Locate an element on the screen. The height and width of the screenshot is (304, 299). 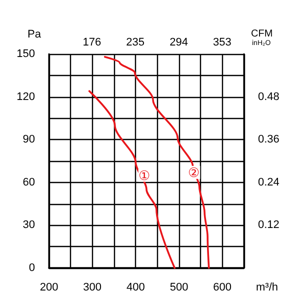
x-tick-label: 200 is located at coordinates (49, 288).